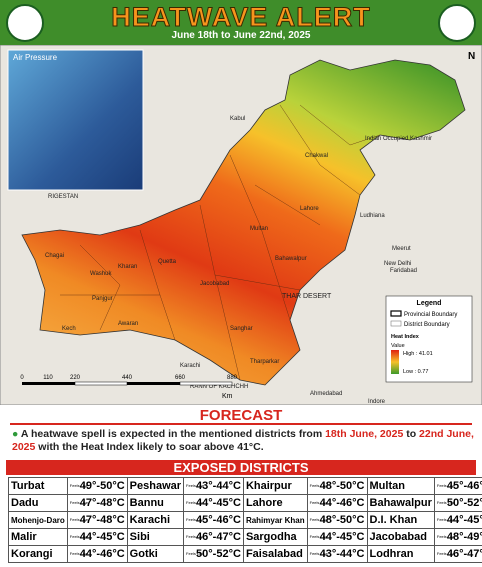 The width and height of the screenshot is (482, 567). I want to click on temperature: 44°-46°C, so click(102, 554).